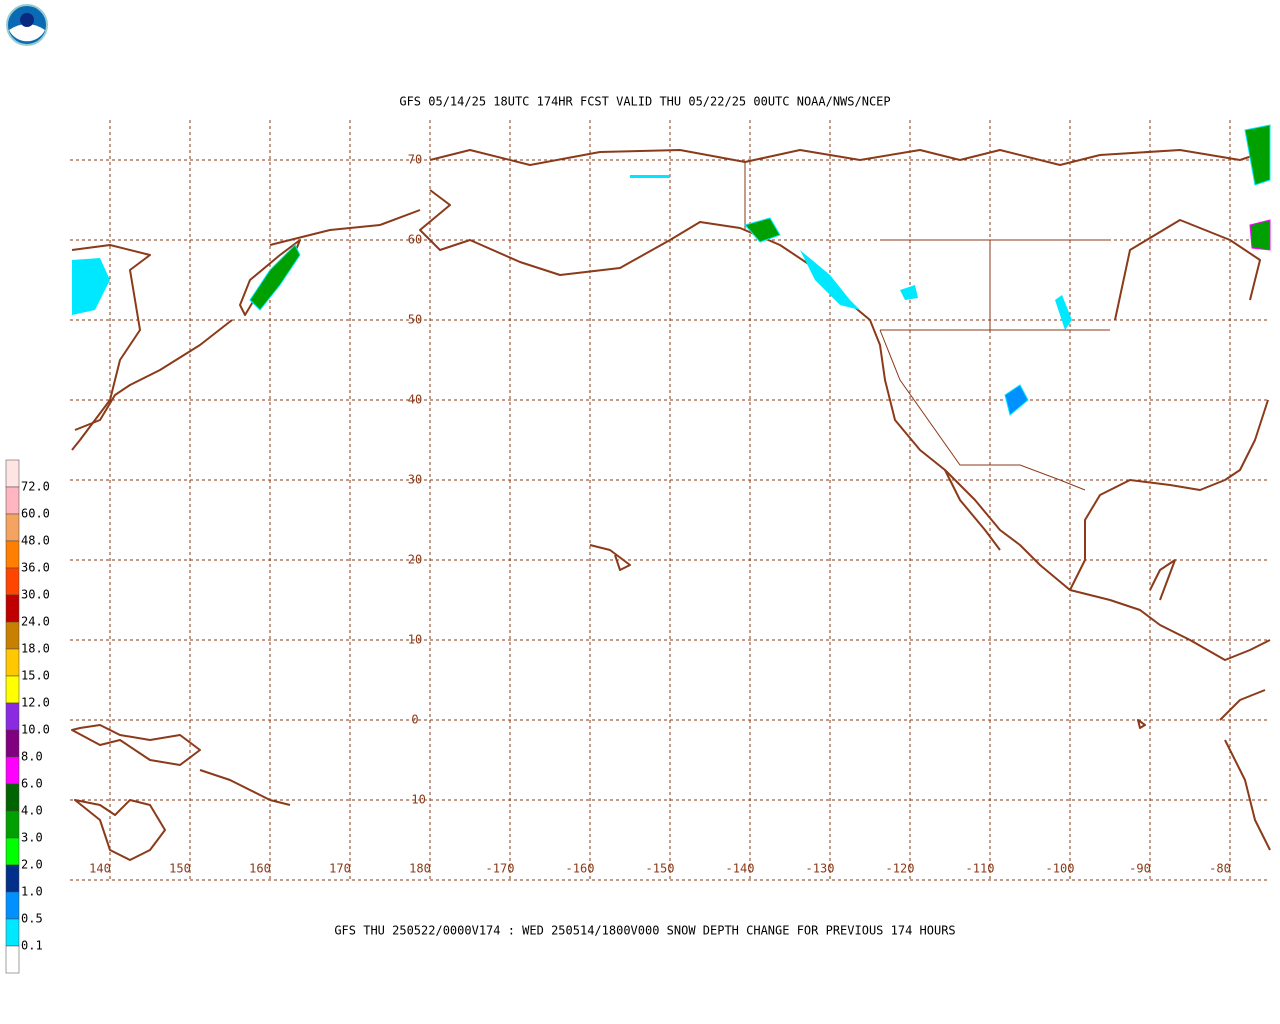 This screenshot has height=1024, width=1280. I want to click on colorbar-label: 0.5, so click(32, 919).